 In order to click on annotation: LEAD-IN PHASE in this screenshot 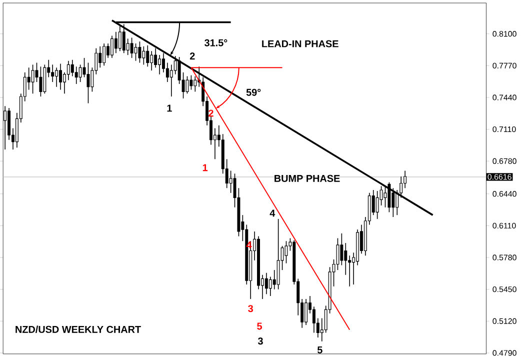, I will do `click(300, 44)`.